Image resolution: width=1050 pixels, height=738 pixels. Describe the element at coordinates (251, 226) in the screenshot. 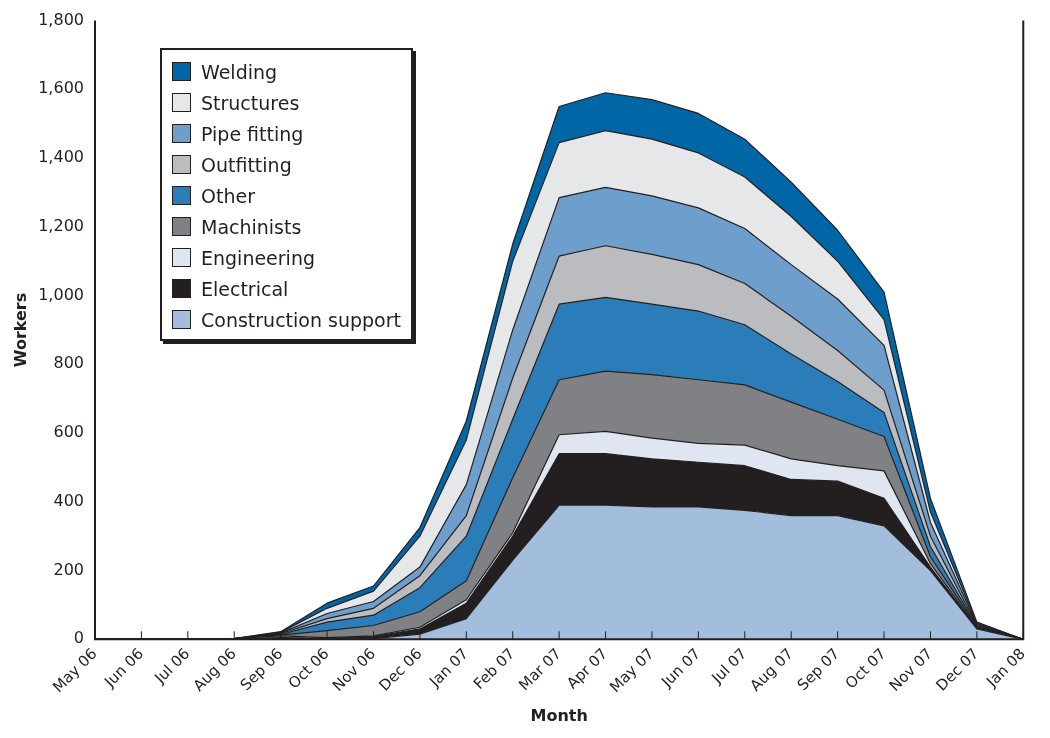

I see `legend-label: Machinists` at that location.